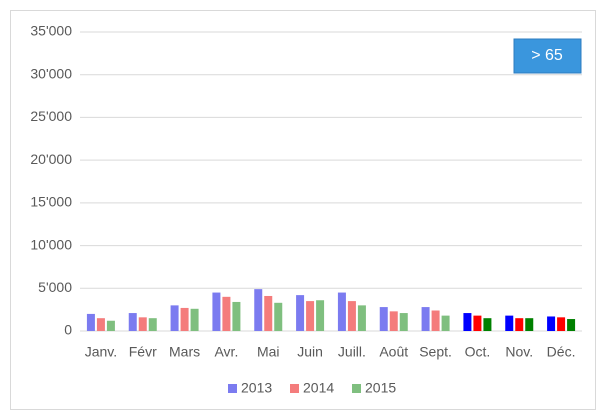 The width and height of the screenshot is (597, 411). I want to click on button-label: > 65, so click(547, 55).